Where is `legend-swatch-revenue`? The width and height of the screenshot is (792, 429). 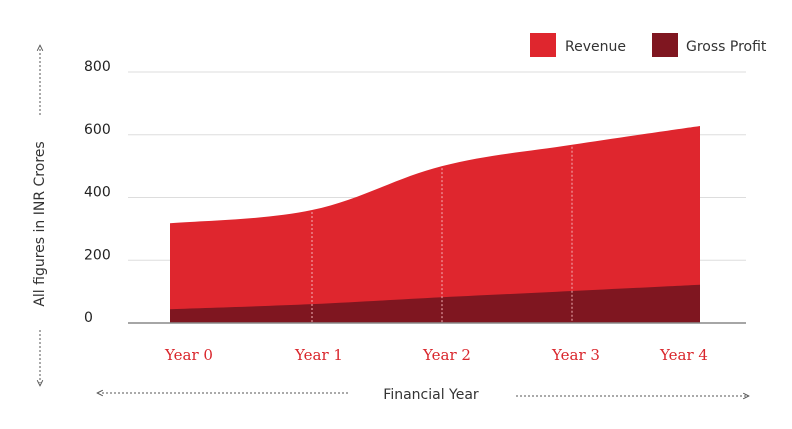 legend-swatch-revenue is located at coordinates (543, 45).